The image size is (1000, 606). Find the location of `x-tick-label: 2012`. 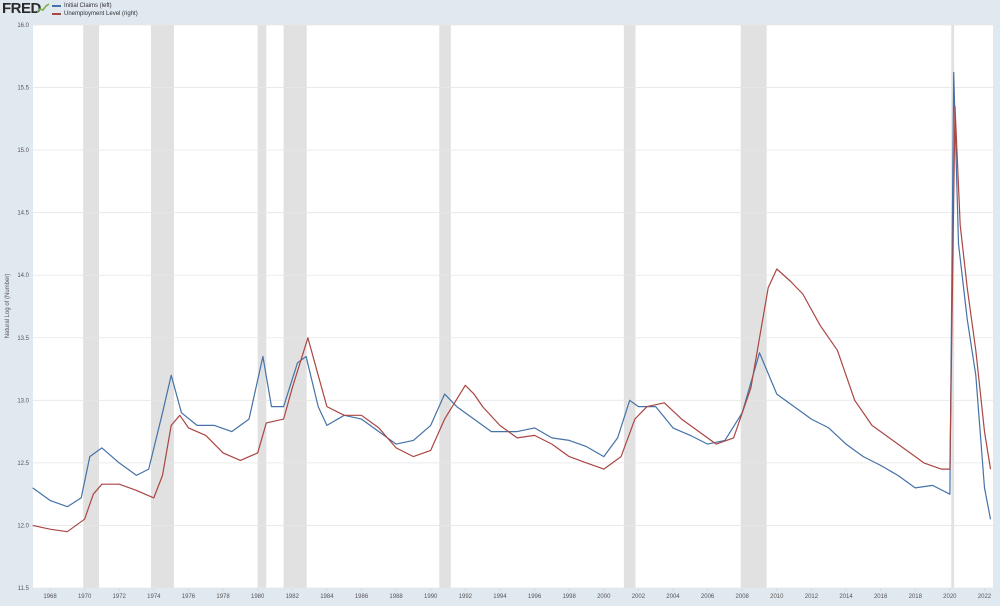

x-tick-label: 2012 is located at coordinates (812, 597).